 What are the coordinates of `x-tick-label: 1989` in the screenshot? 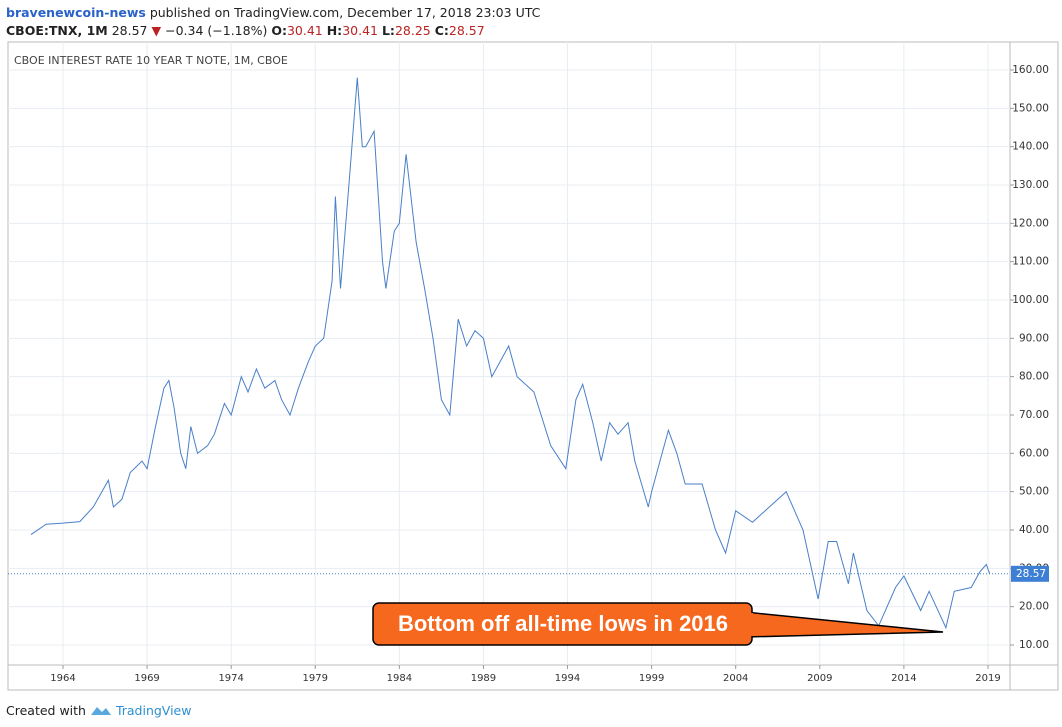 It's located at (483, 678).